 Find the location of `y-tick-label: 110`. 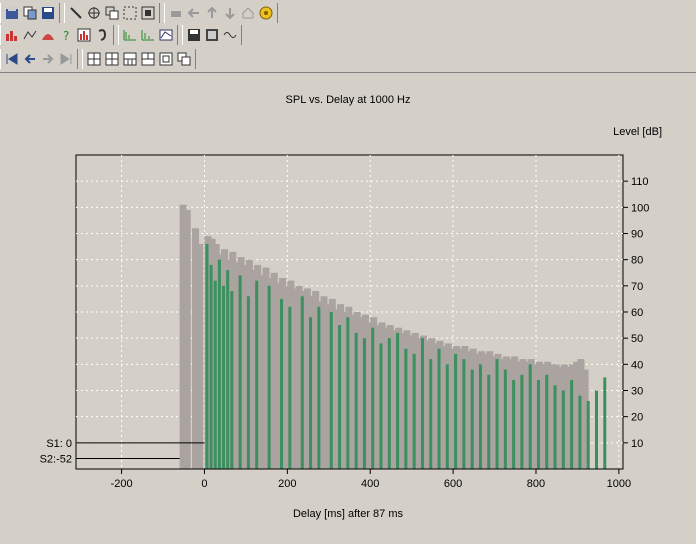

y-tick-label: 110 is located at coordinates (640, 182).